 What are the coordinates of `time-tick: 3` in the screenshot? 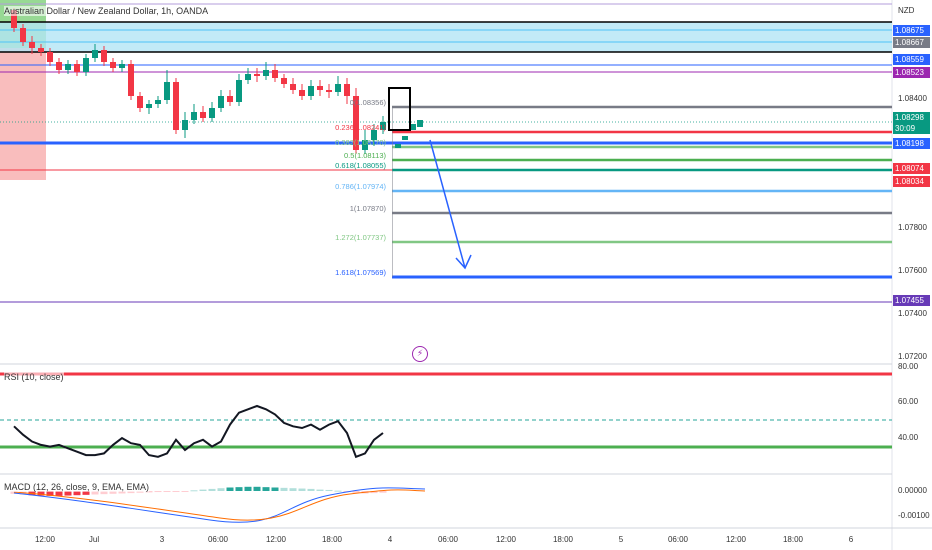 It's located at (162, 539).